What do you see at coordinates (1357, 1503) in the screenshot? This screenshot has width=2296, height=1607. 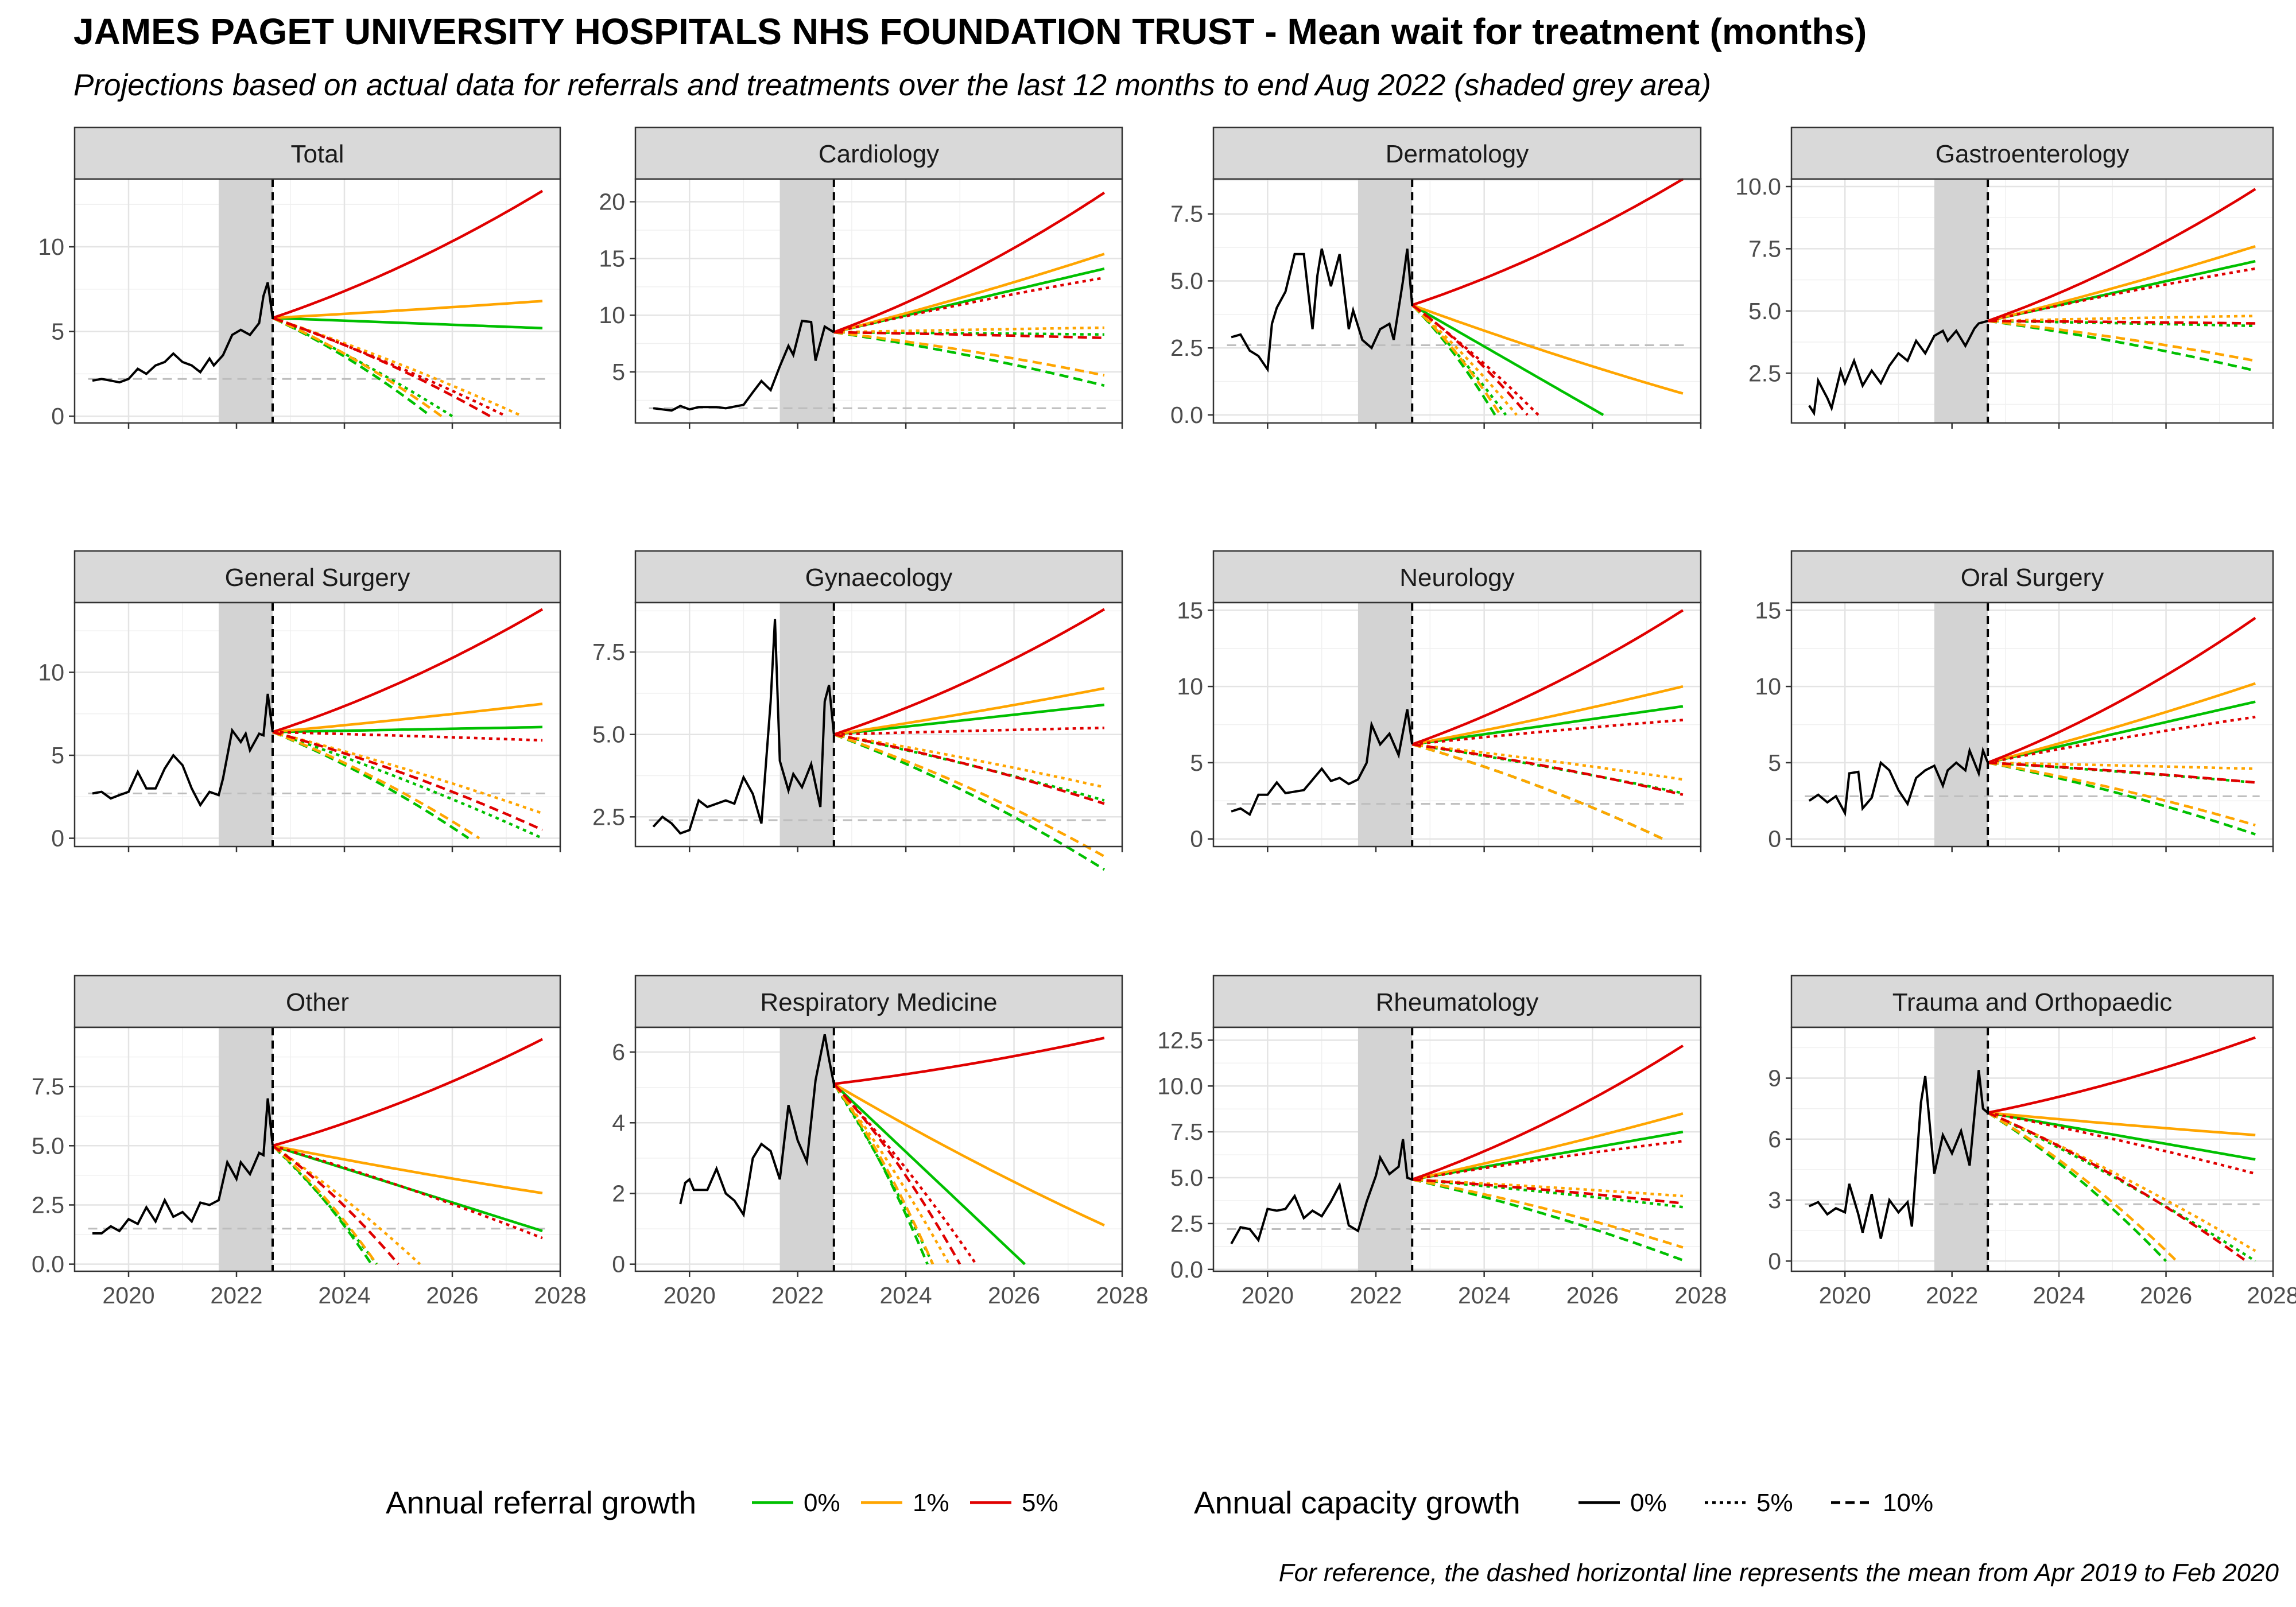 I see `legend-capacity-title: Annual capacity growth` at bounding box center [1357, 1503].